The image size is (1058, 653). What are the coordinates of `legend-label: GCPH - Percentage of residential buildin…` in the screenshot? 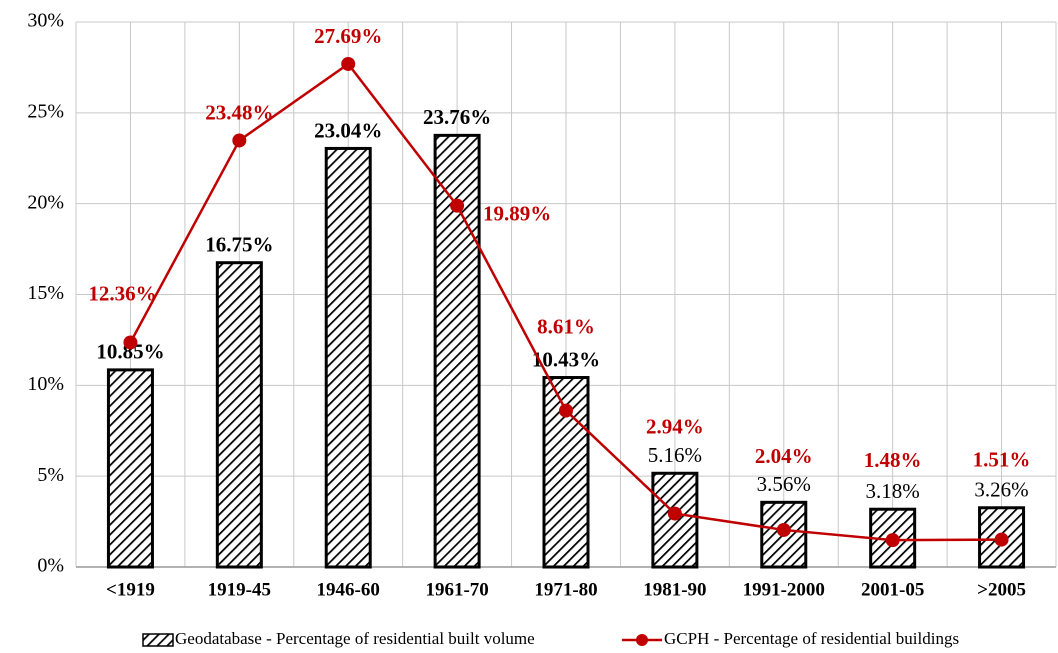 It's located at (811, 638).